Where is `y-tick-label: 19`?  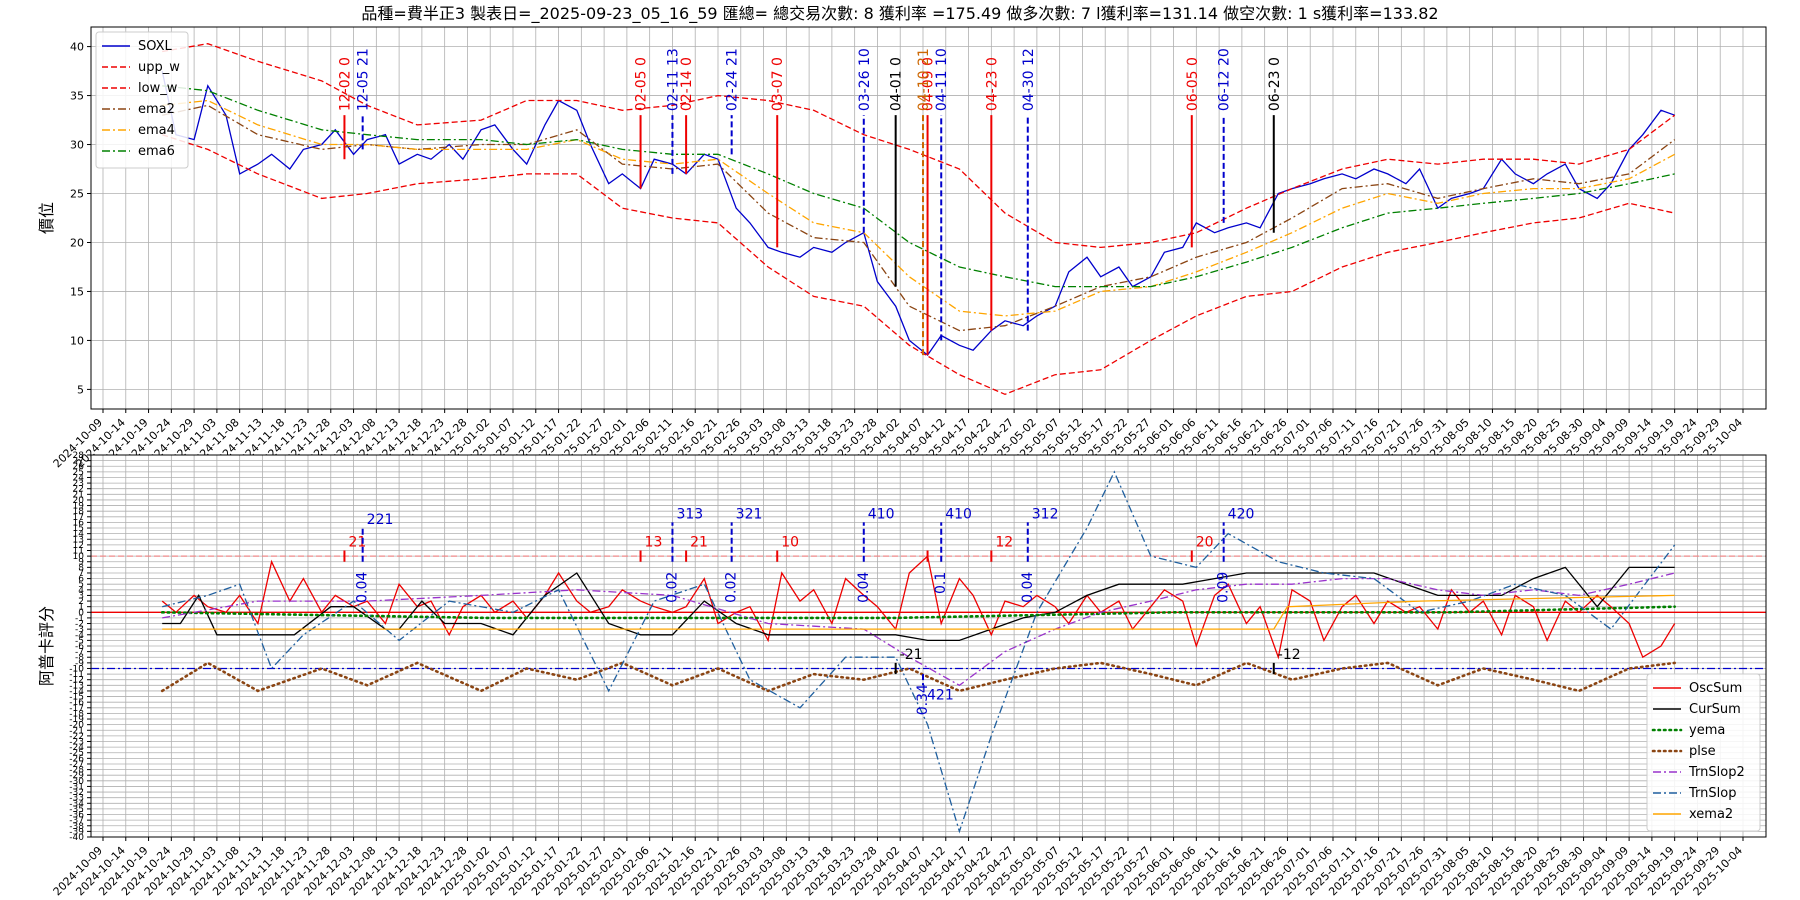
y-tick-label: 19 is located at coordinates (79, 507).